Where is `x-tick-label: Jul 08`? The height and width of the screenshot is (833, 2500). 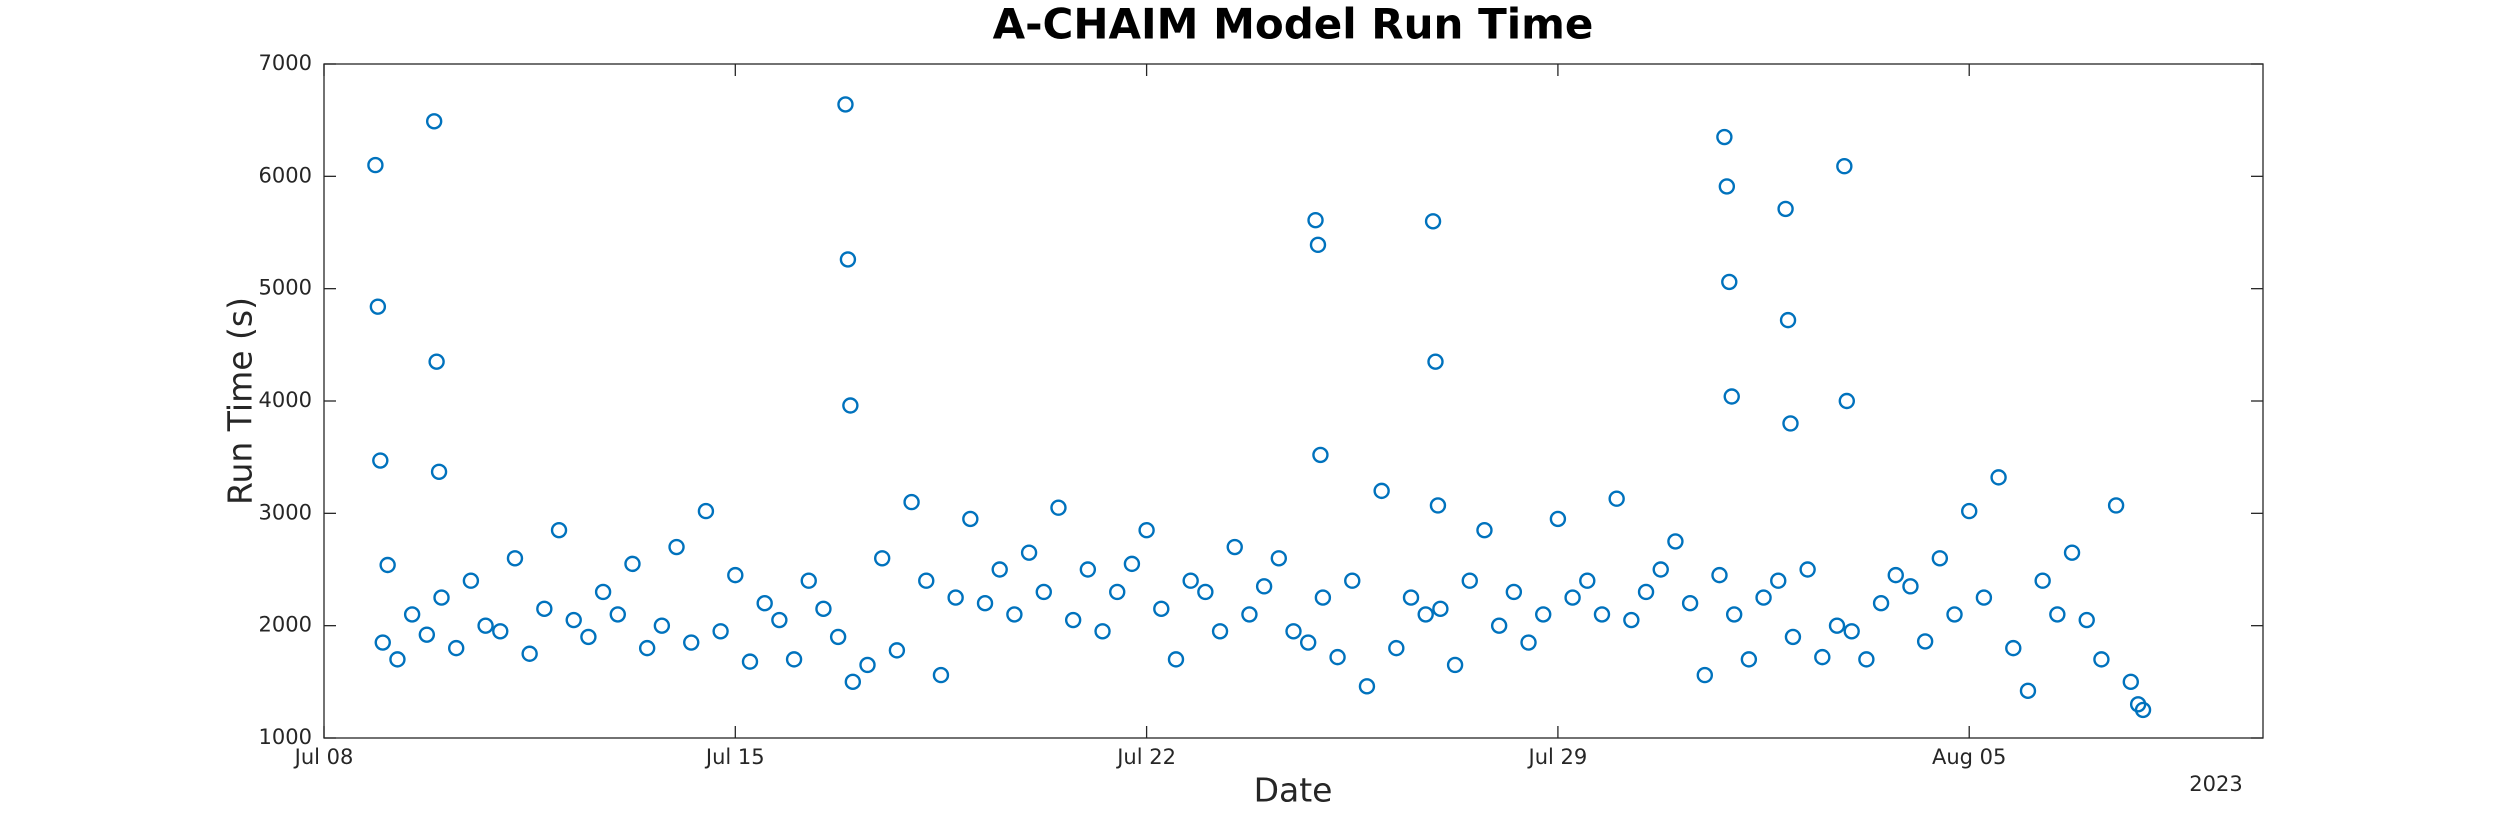 x-tick-label: Jul 08 is located at coordinates (323, 757).